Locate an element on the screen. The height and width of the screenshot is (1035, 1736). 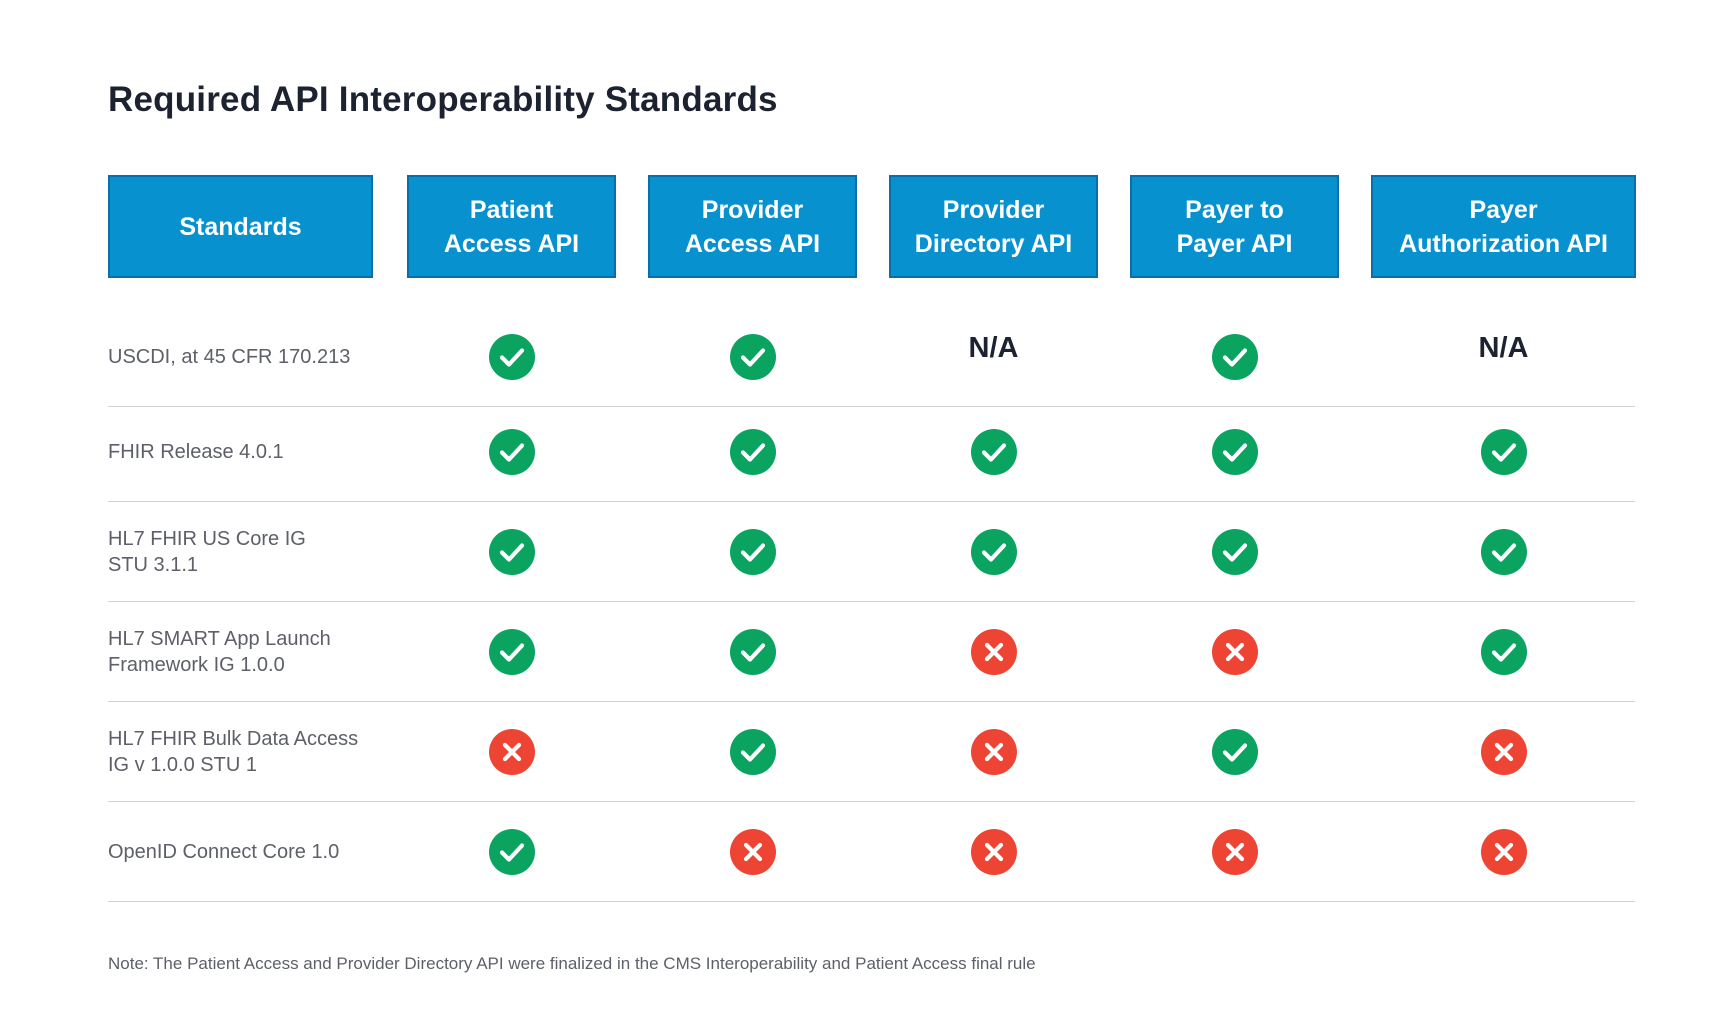
row-label: USCDI, at 45 CFR 170.213 is located at coordinates (229, 356).